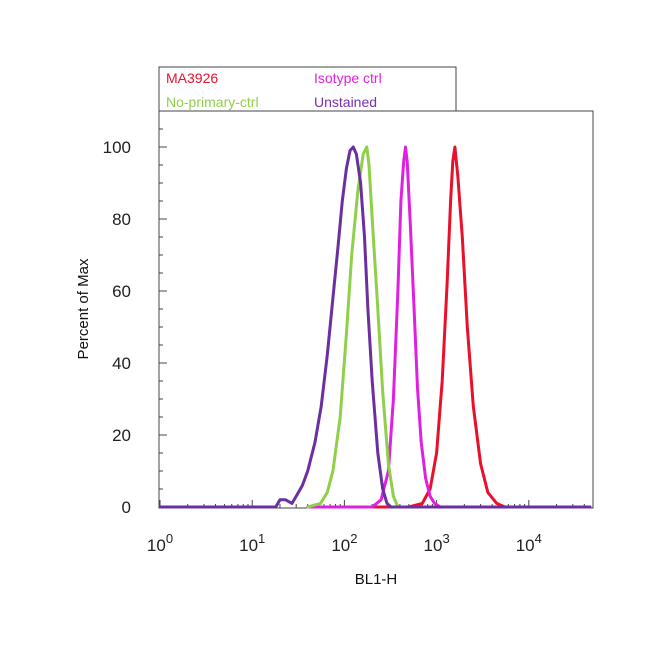  I want to click on legend-item-no-primary-ctrl: No-primary-ctrl, so click(212, 102).